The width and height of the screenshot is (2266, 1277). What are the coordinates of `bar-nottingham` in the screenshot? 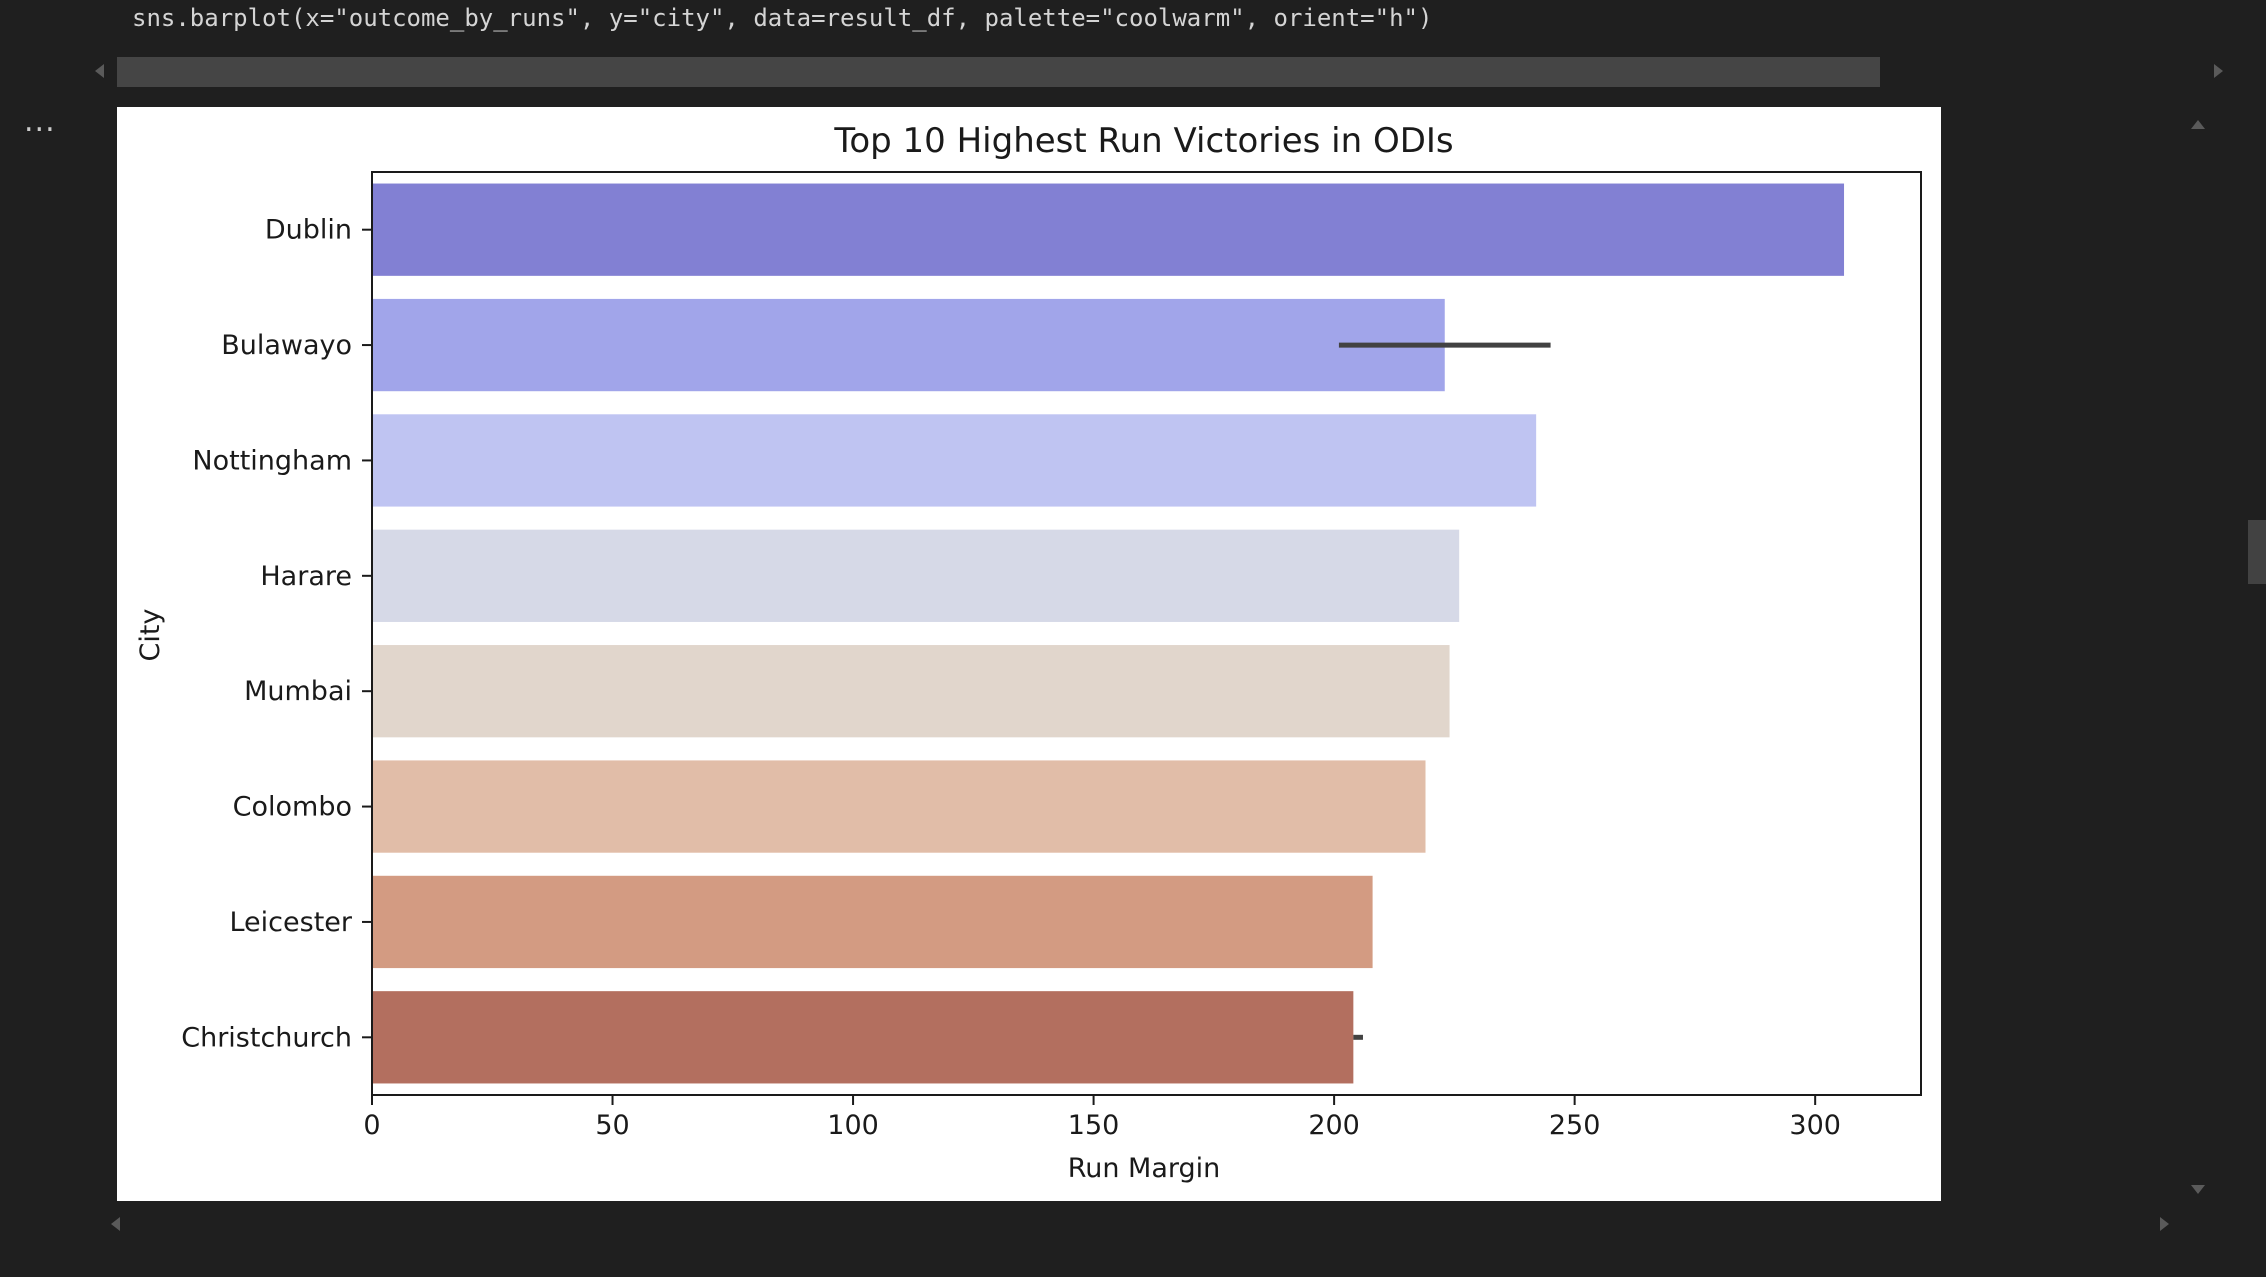 It's located at (954, 460).